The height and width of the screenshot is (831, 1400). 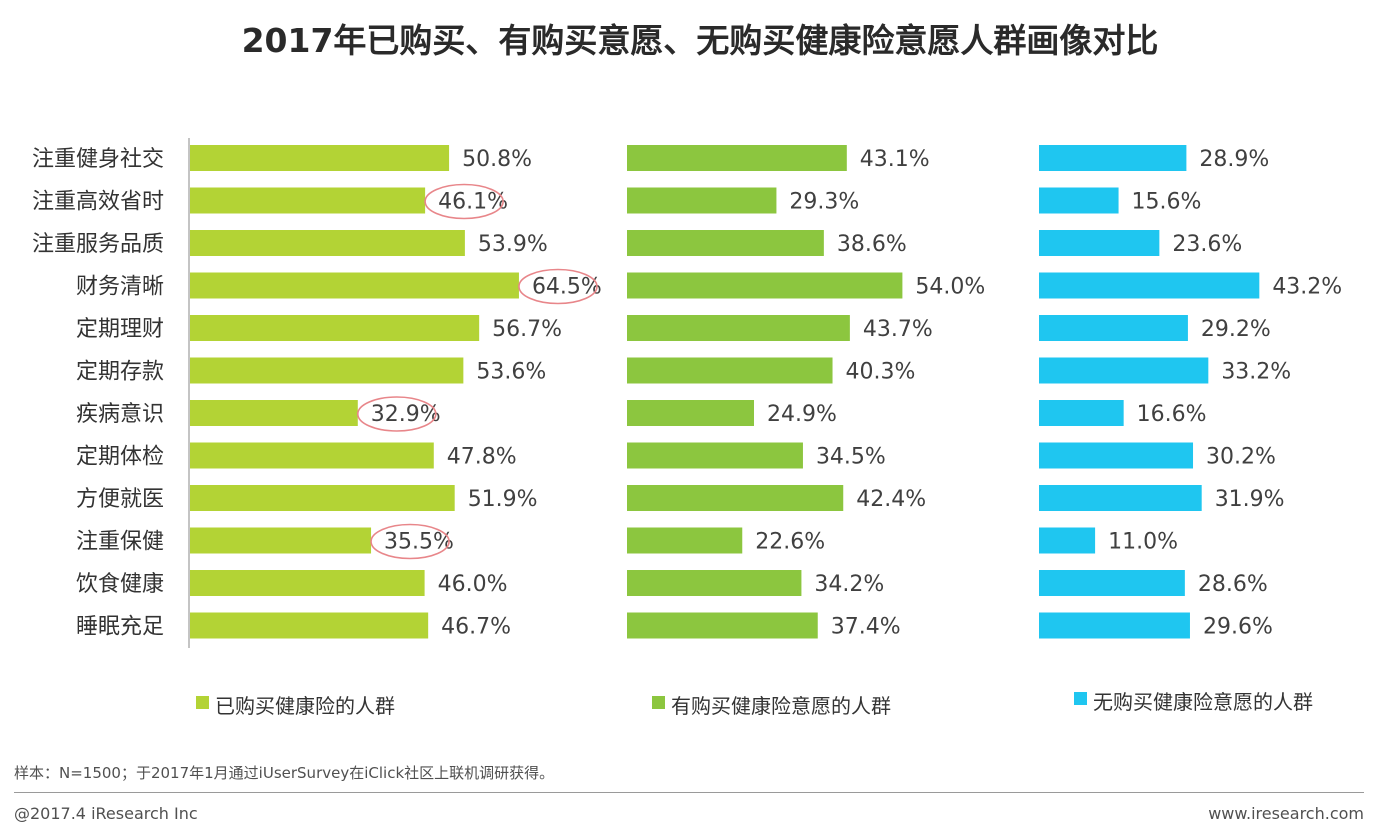 What do you see at coordinates (120, 584) in the screenshot?
I see `category-label: 饮食健康` at bounding box center [120, 584].